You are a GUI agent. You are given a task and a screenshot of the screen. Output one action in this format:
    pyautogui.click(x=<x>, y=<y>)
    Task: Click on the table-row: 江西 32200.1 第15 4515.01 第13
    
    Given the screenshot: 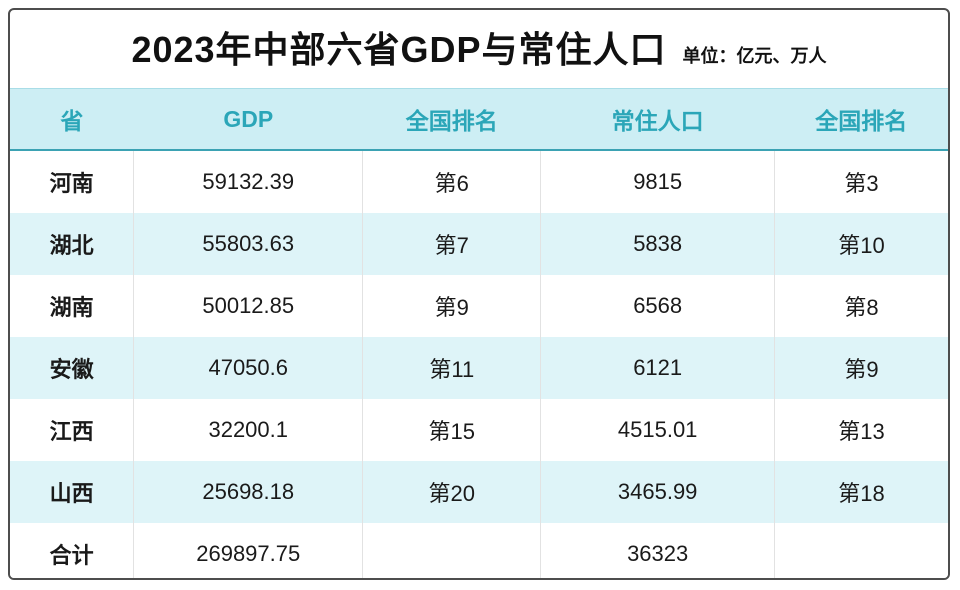 What is the action you would take?
    pyautogui.click(x=479, y=430)
    